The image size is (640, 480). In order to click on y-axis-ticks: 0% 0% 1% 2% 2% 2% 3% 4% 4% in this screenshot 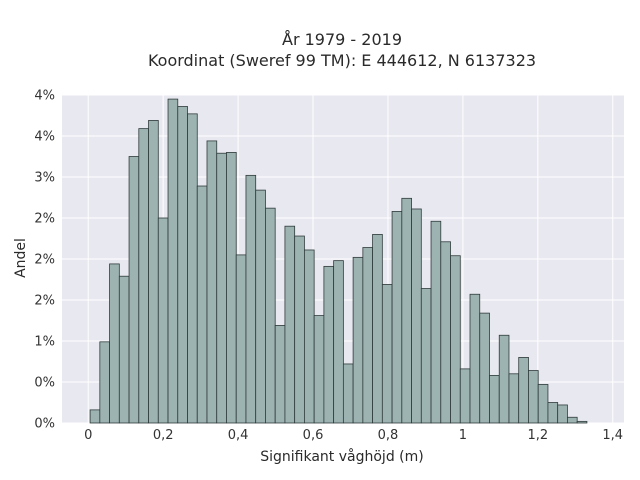, I will do `click(44, 260)`.